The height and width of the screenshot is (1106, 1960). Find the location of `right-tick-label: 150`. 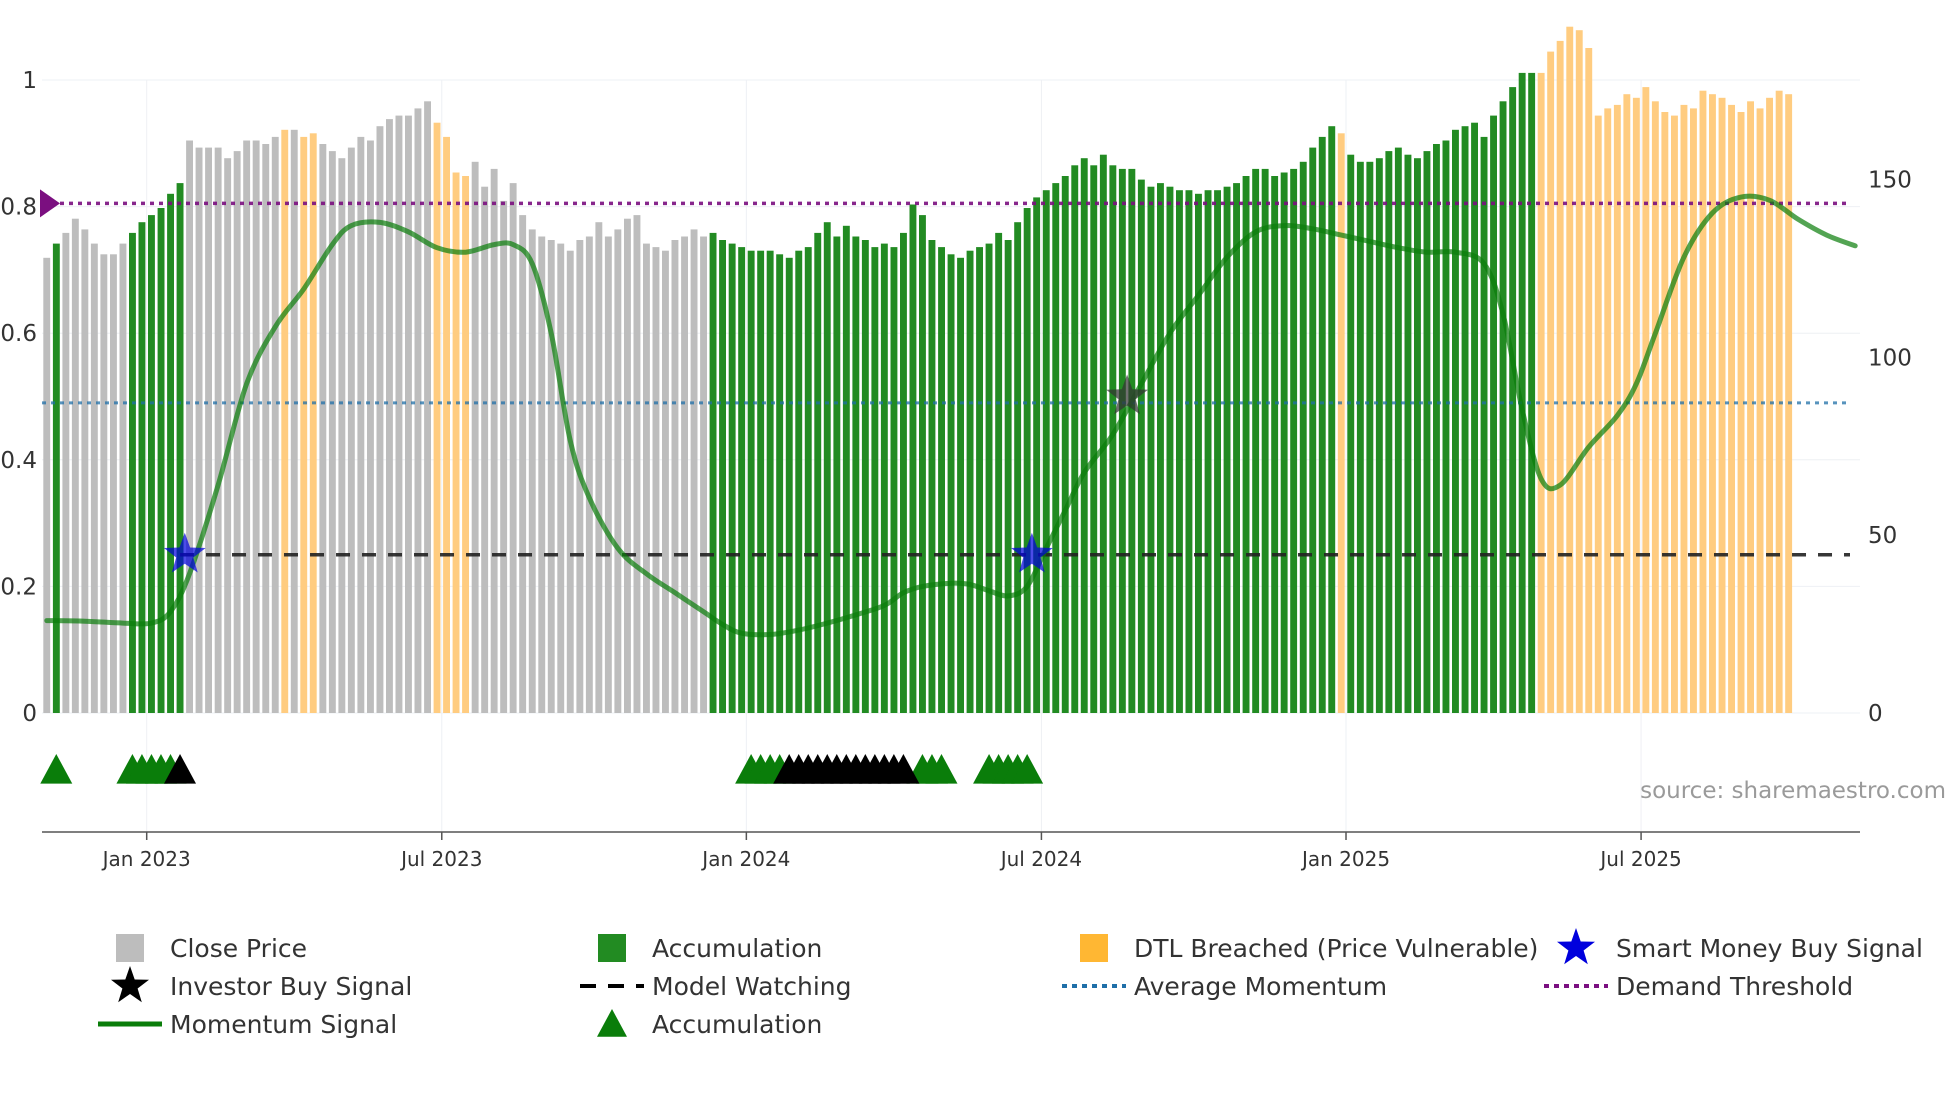

right-tick-label: 150 is located at coordinates (1890, 181).